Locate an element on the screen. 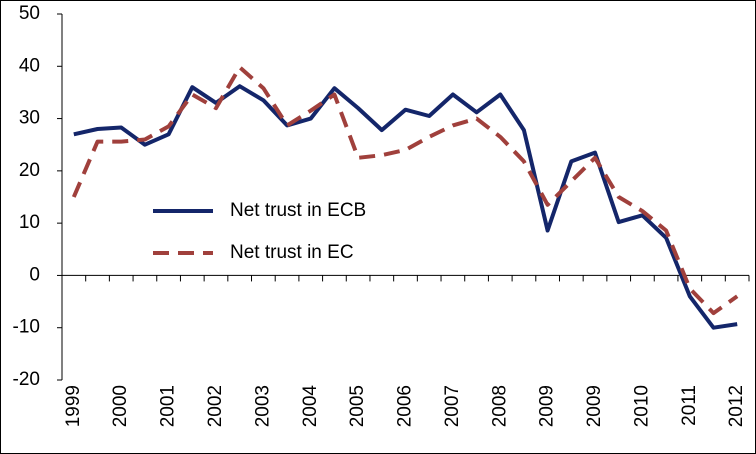 The image size is (756, 454). x-tick-label: 2007 is located at coordinates (452, 406).